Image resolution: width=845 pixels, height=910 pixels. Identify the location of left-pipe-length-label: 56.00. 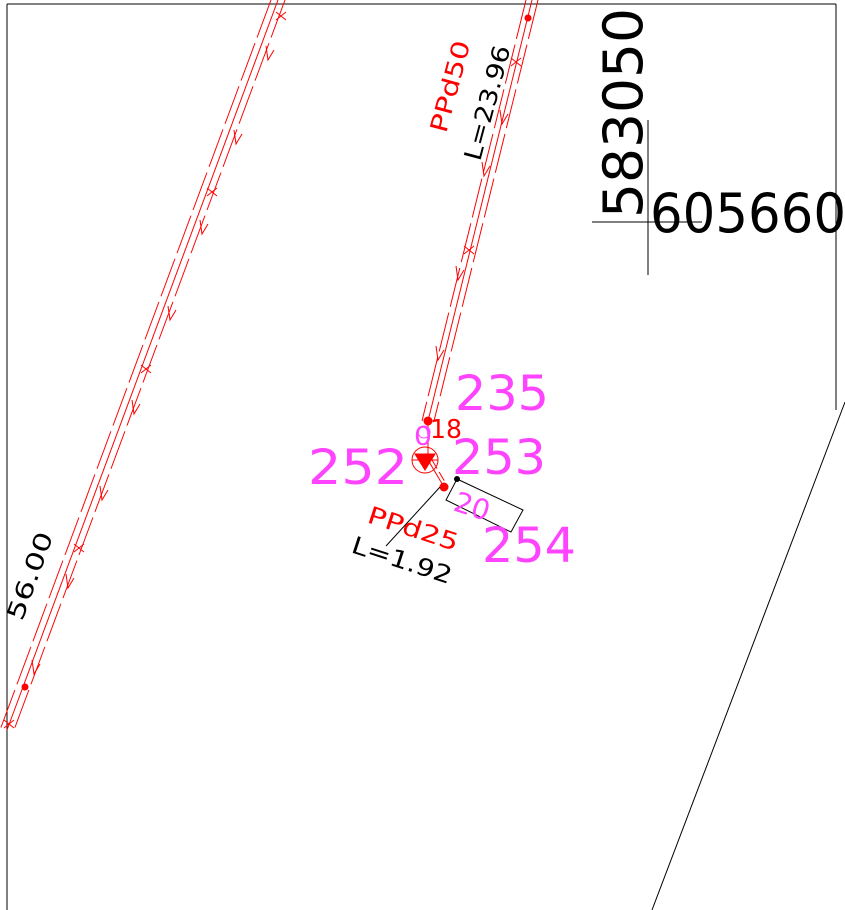
(30, 576).